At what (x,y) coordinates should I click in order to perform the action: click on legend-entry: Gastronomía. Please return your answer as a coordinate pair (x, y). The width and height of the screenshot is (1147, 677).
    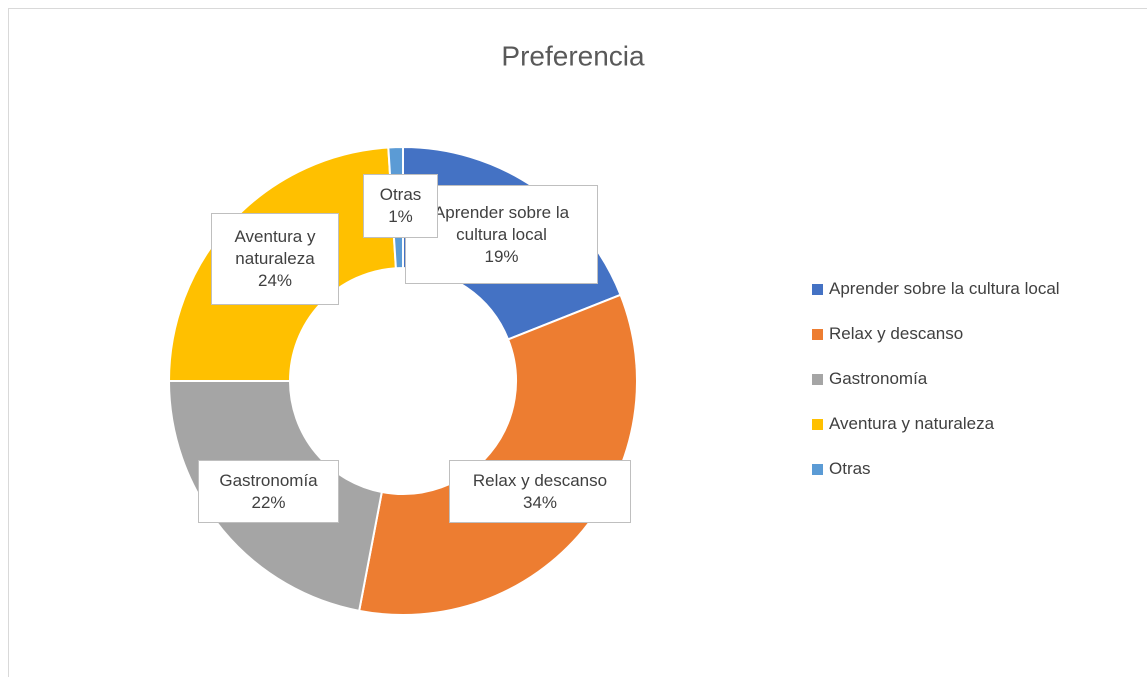
    Looking at the image, I should click on (869, 379).